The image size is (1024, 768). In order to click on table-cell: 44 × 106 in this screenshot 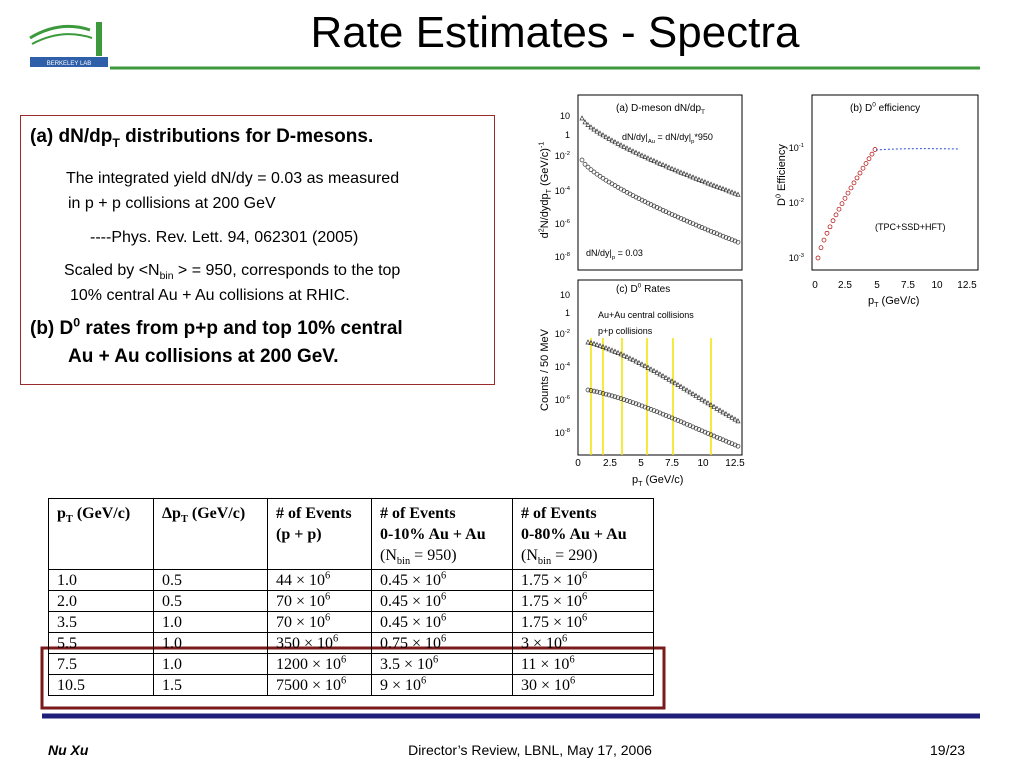, I will do `click(319, 580)`.